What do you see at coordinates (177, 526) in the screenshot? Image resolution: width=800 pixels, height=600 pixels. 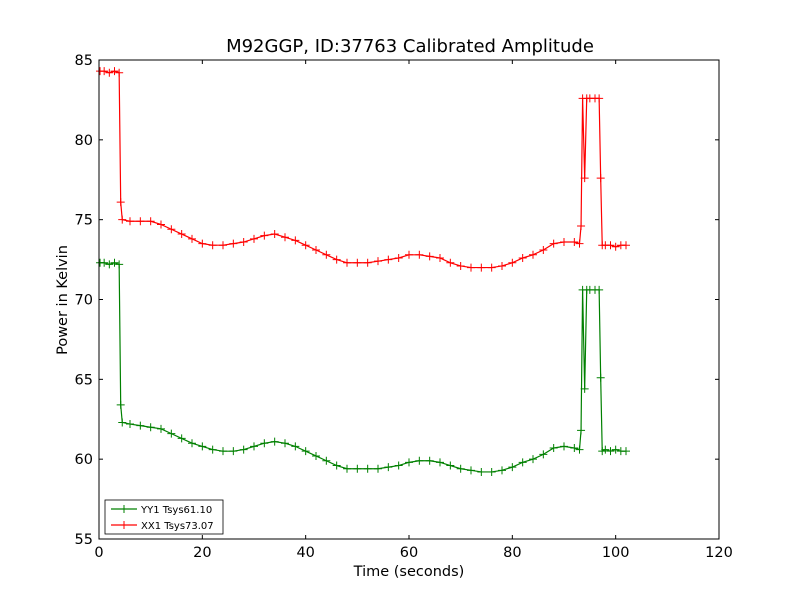 I see `legend-entry-label: XX1 Tsys73.07` at bounding box center [177, 526].